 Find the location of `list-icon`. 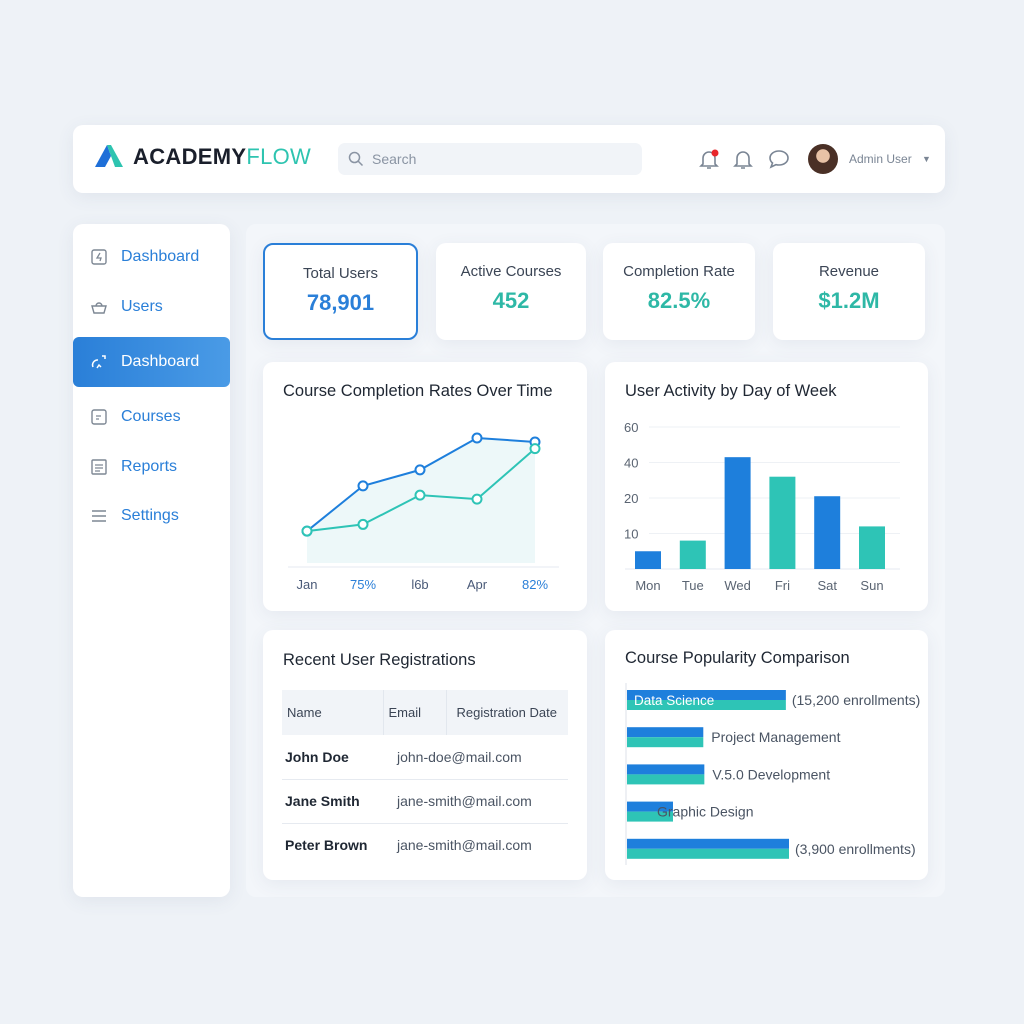

list-icon is located at coordinates (99, 516).